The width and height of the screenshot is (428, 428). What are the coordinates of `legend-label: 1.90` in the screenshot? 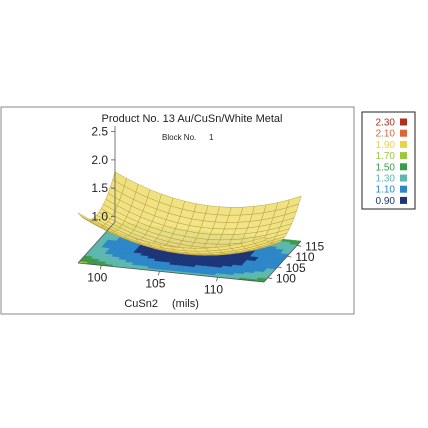 It's located at (386, 145).